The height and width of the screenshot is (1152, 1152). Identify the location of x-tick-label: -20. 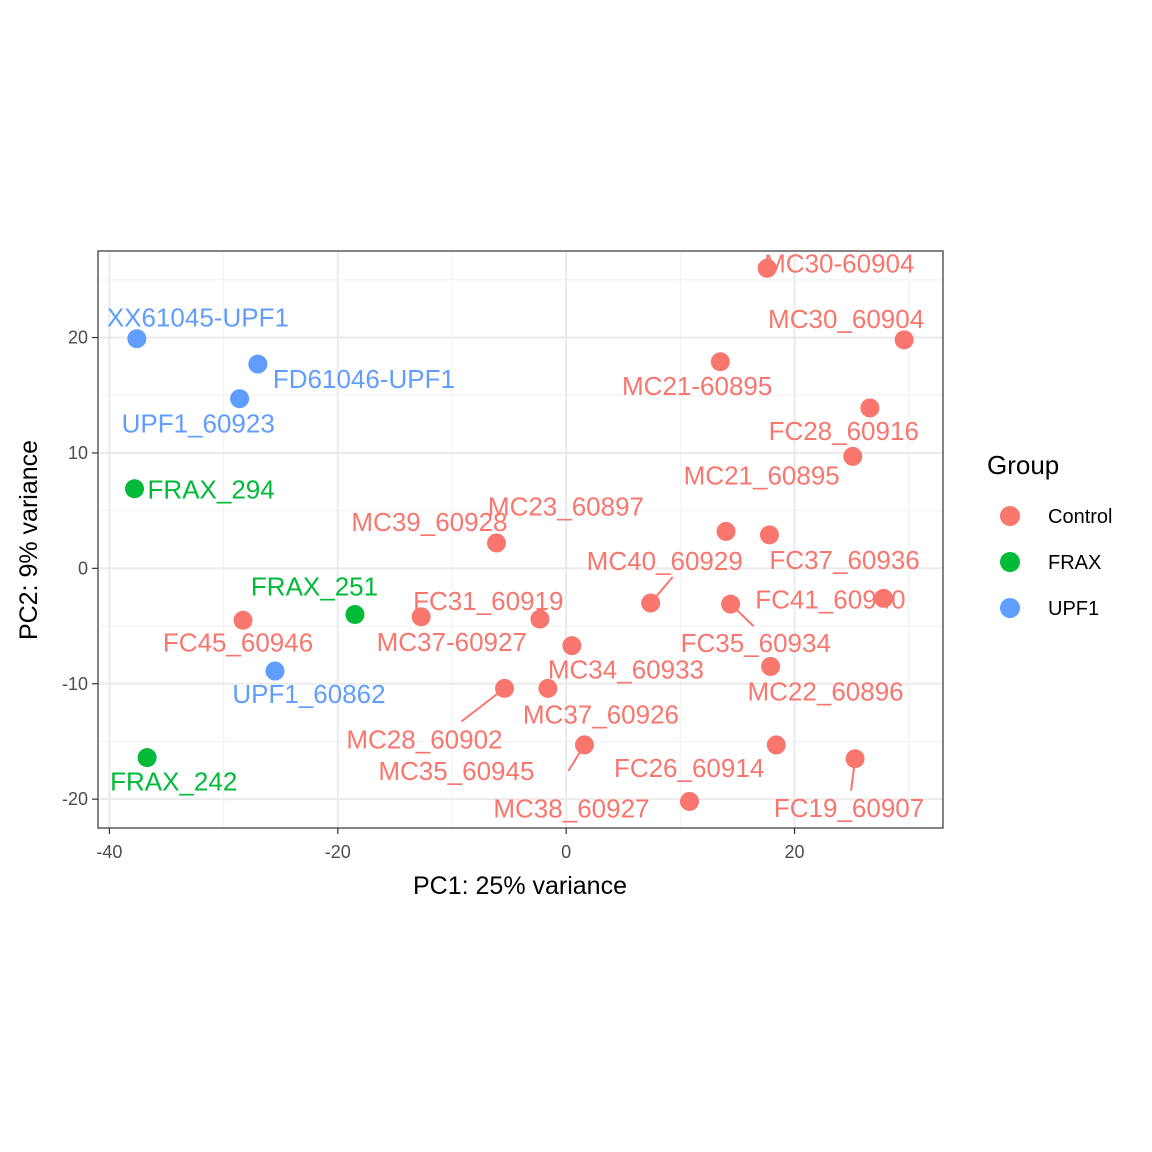
(338, 852).